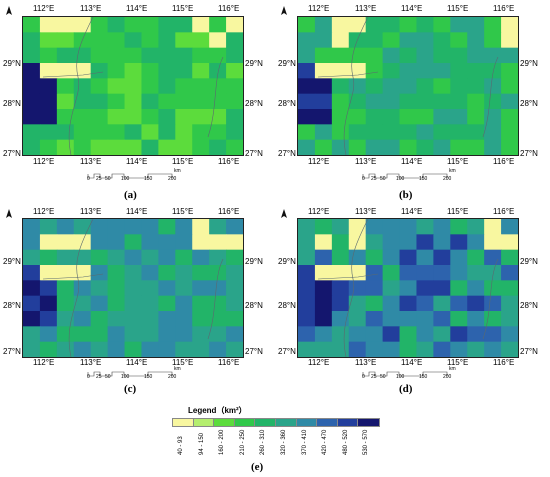  What do you see at coordinates (201, 443) in the screenshot?
I see `legend-label: 94 - 150` at bounding box center [201, 443].